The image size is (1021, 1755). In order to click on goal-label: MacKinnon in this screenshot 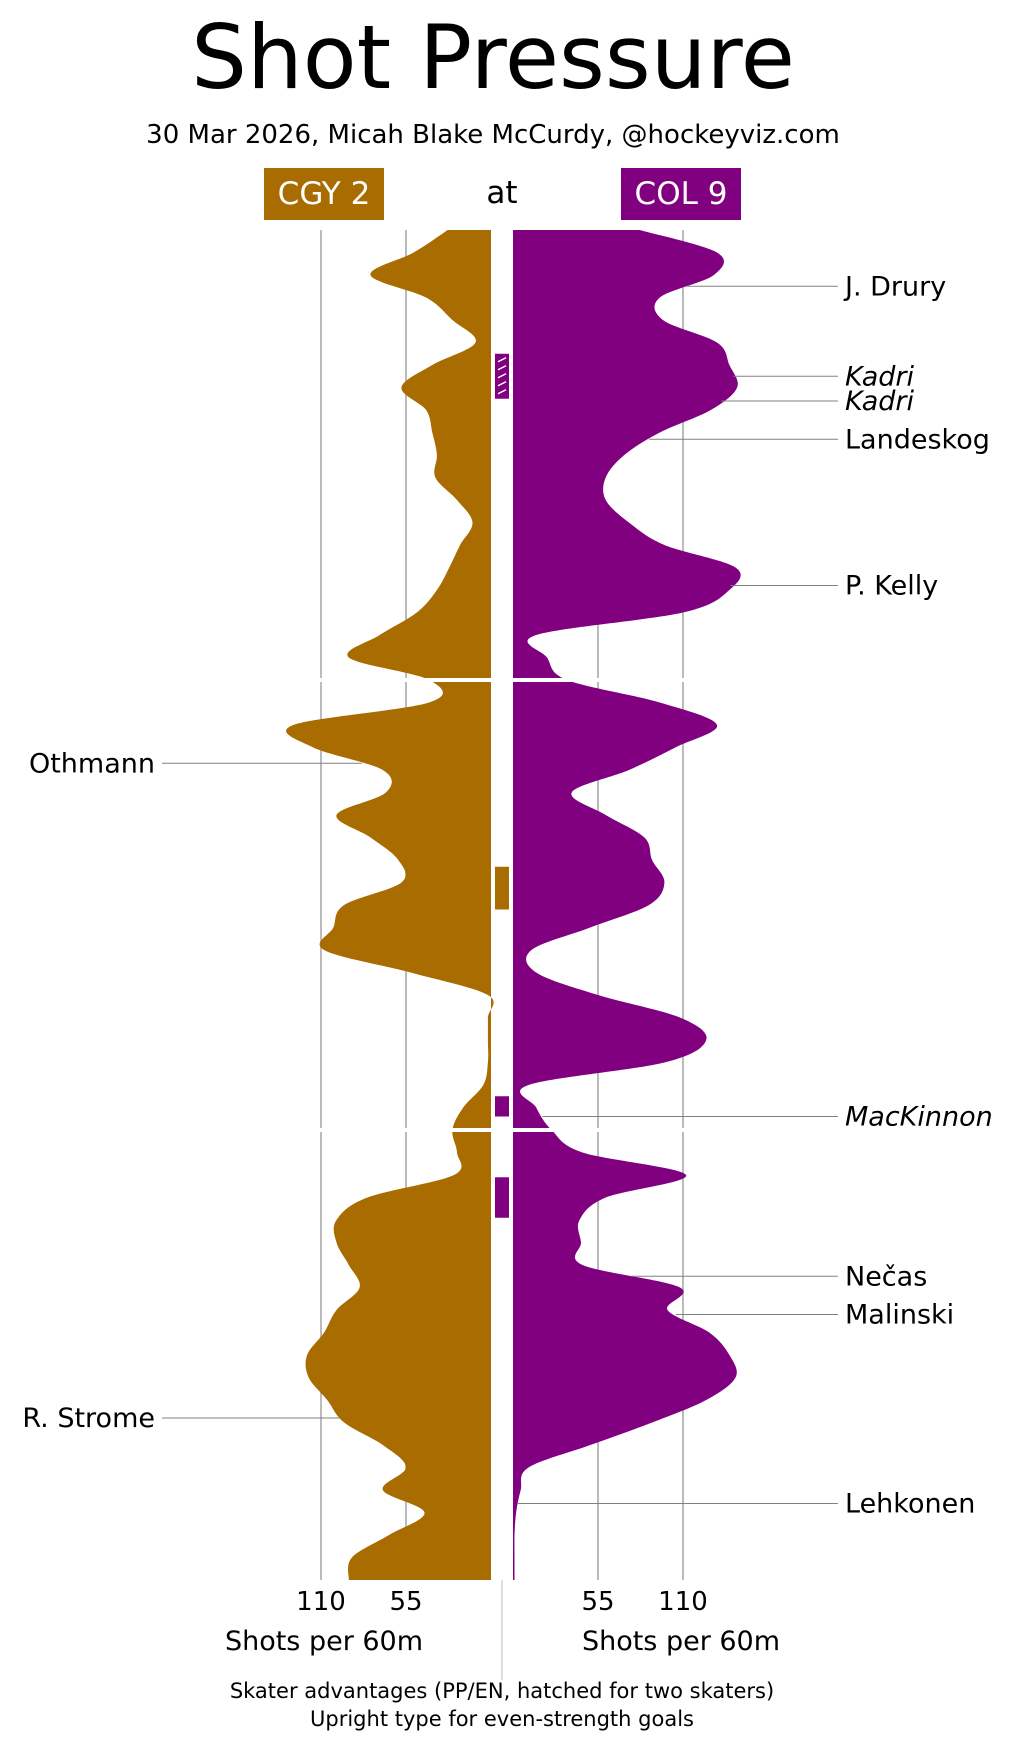, I will do `click(919, 1117)`.